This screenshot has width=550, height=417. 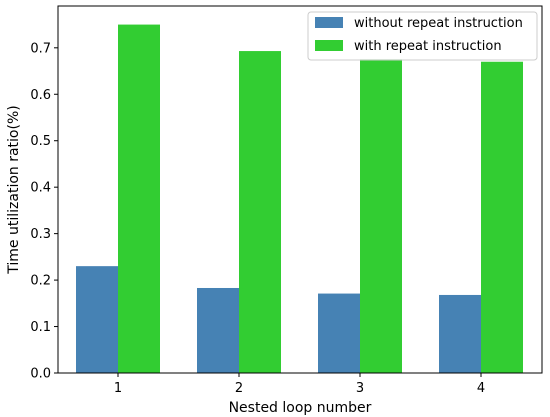 What do you see at coordinates (14, 189) in the screenshot?
I see `y-axis-label: Time utilization ratio(%)` at bounding box center [14, 189].